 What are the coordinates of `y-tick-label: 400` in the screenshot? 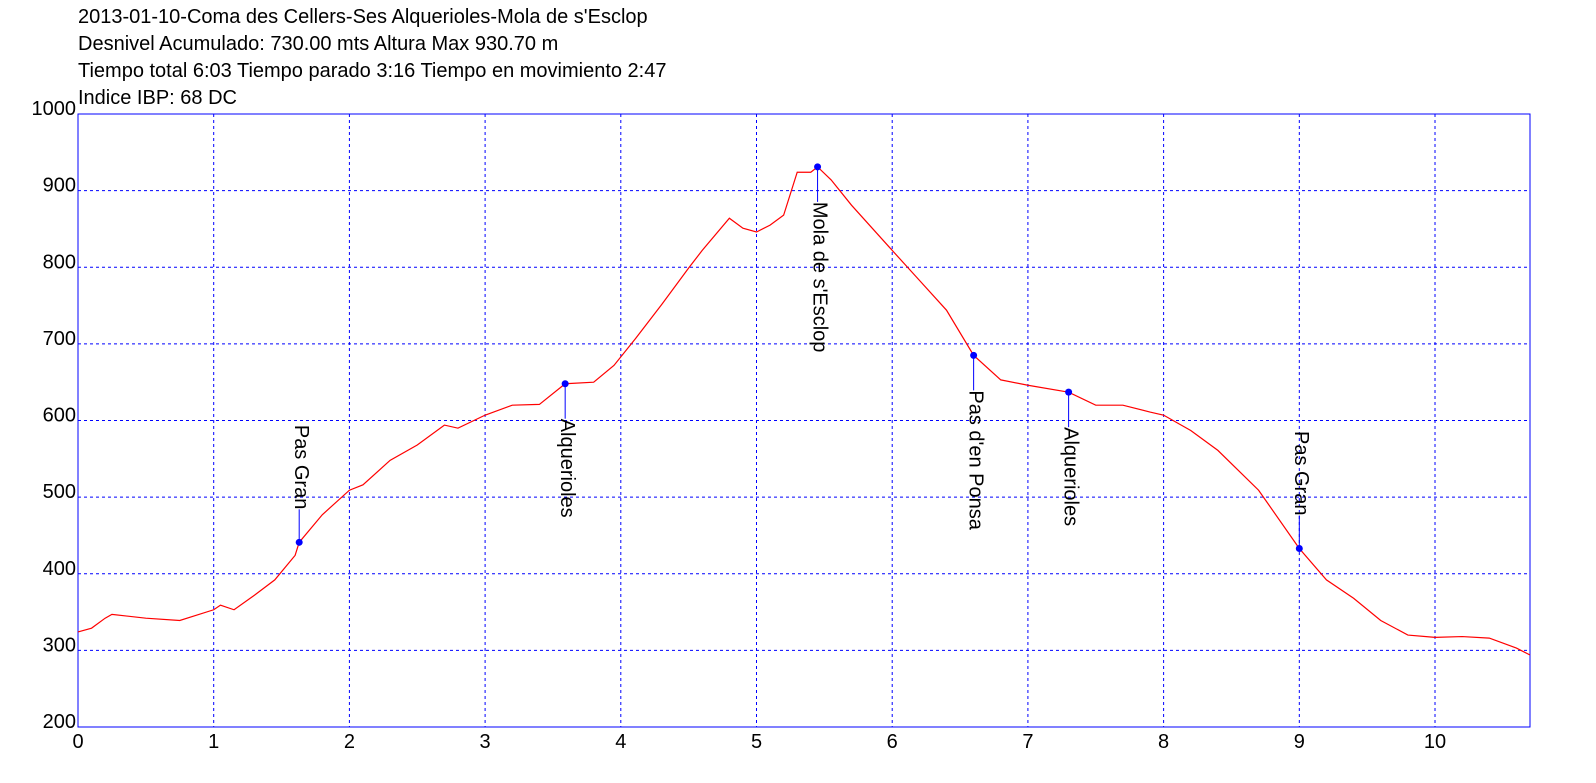 It's located at (59, 569).